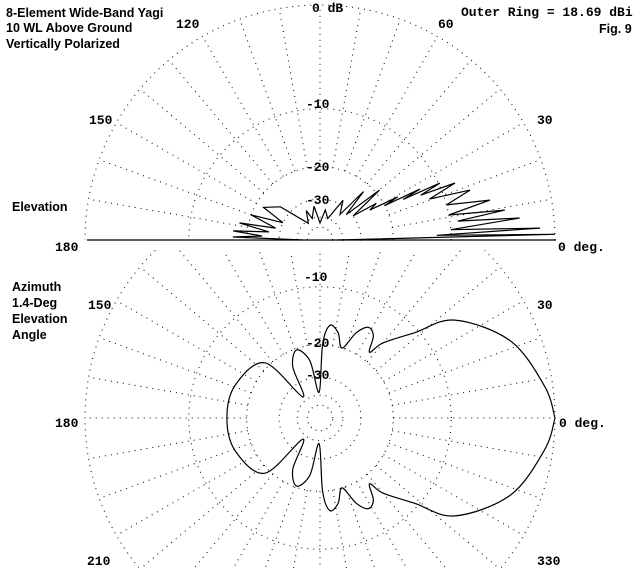  What do you see at coordinates (29, 335) in the screenshot?
I see `azimuth-label-4: Angle` at bounding box center [29, 335].